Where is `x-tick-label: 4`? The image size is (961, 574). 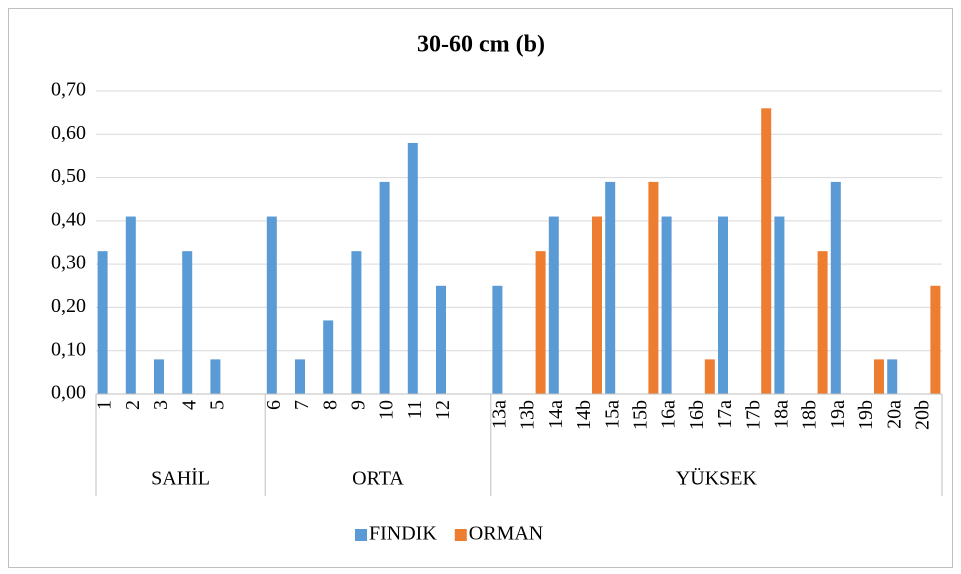
x-tick-label: 4 is located at coordinates (189, 405).